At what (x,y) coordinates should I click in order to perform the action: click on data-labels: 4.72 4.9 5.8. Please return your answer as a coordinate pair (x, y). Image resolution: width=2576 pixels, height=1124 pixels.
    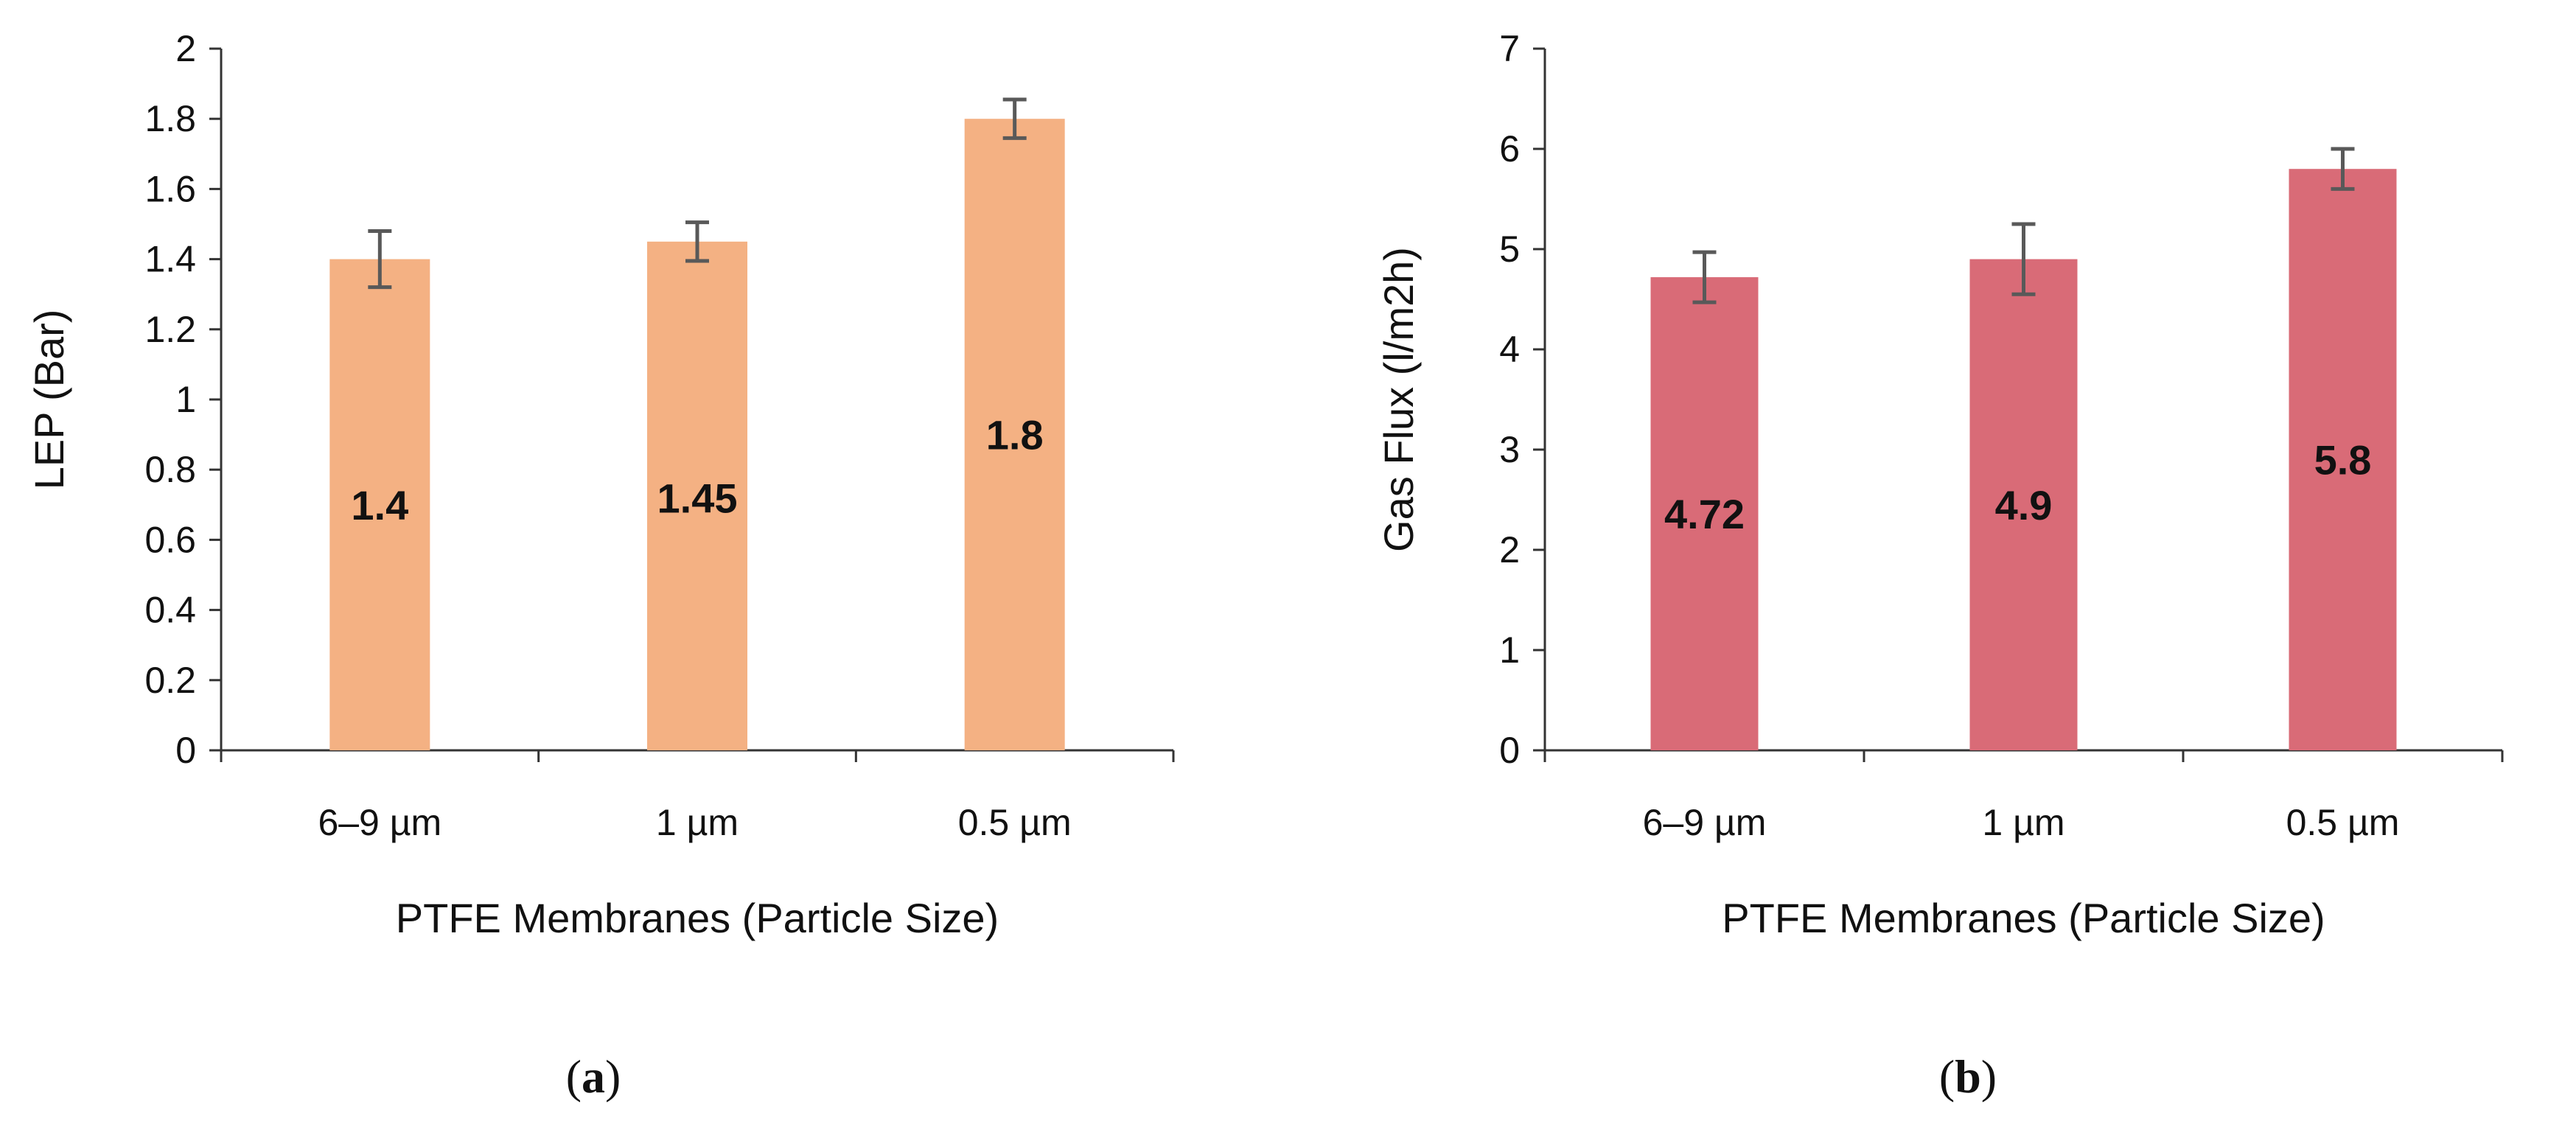
    Looking at the image, I should click on (2017, 487).